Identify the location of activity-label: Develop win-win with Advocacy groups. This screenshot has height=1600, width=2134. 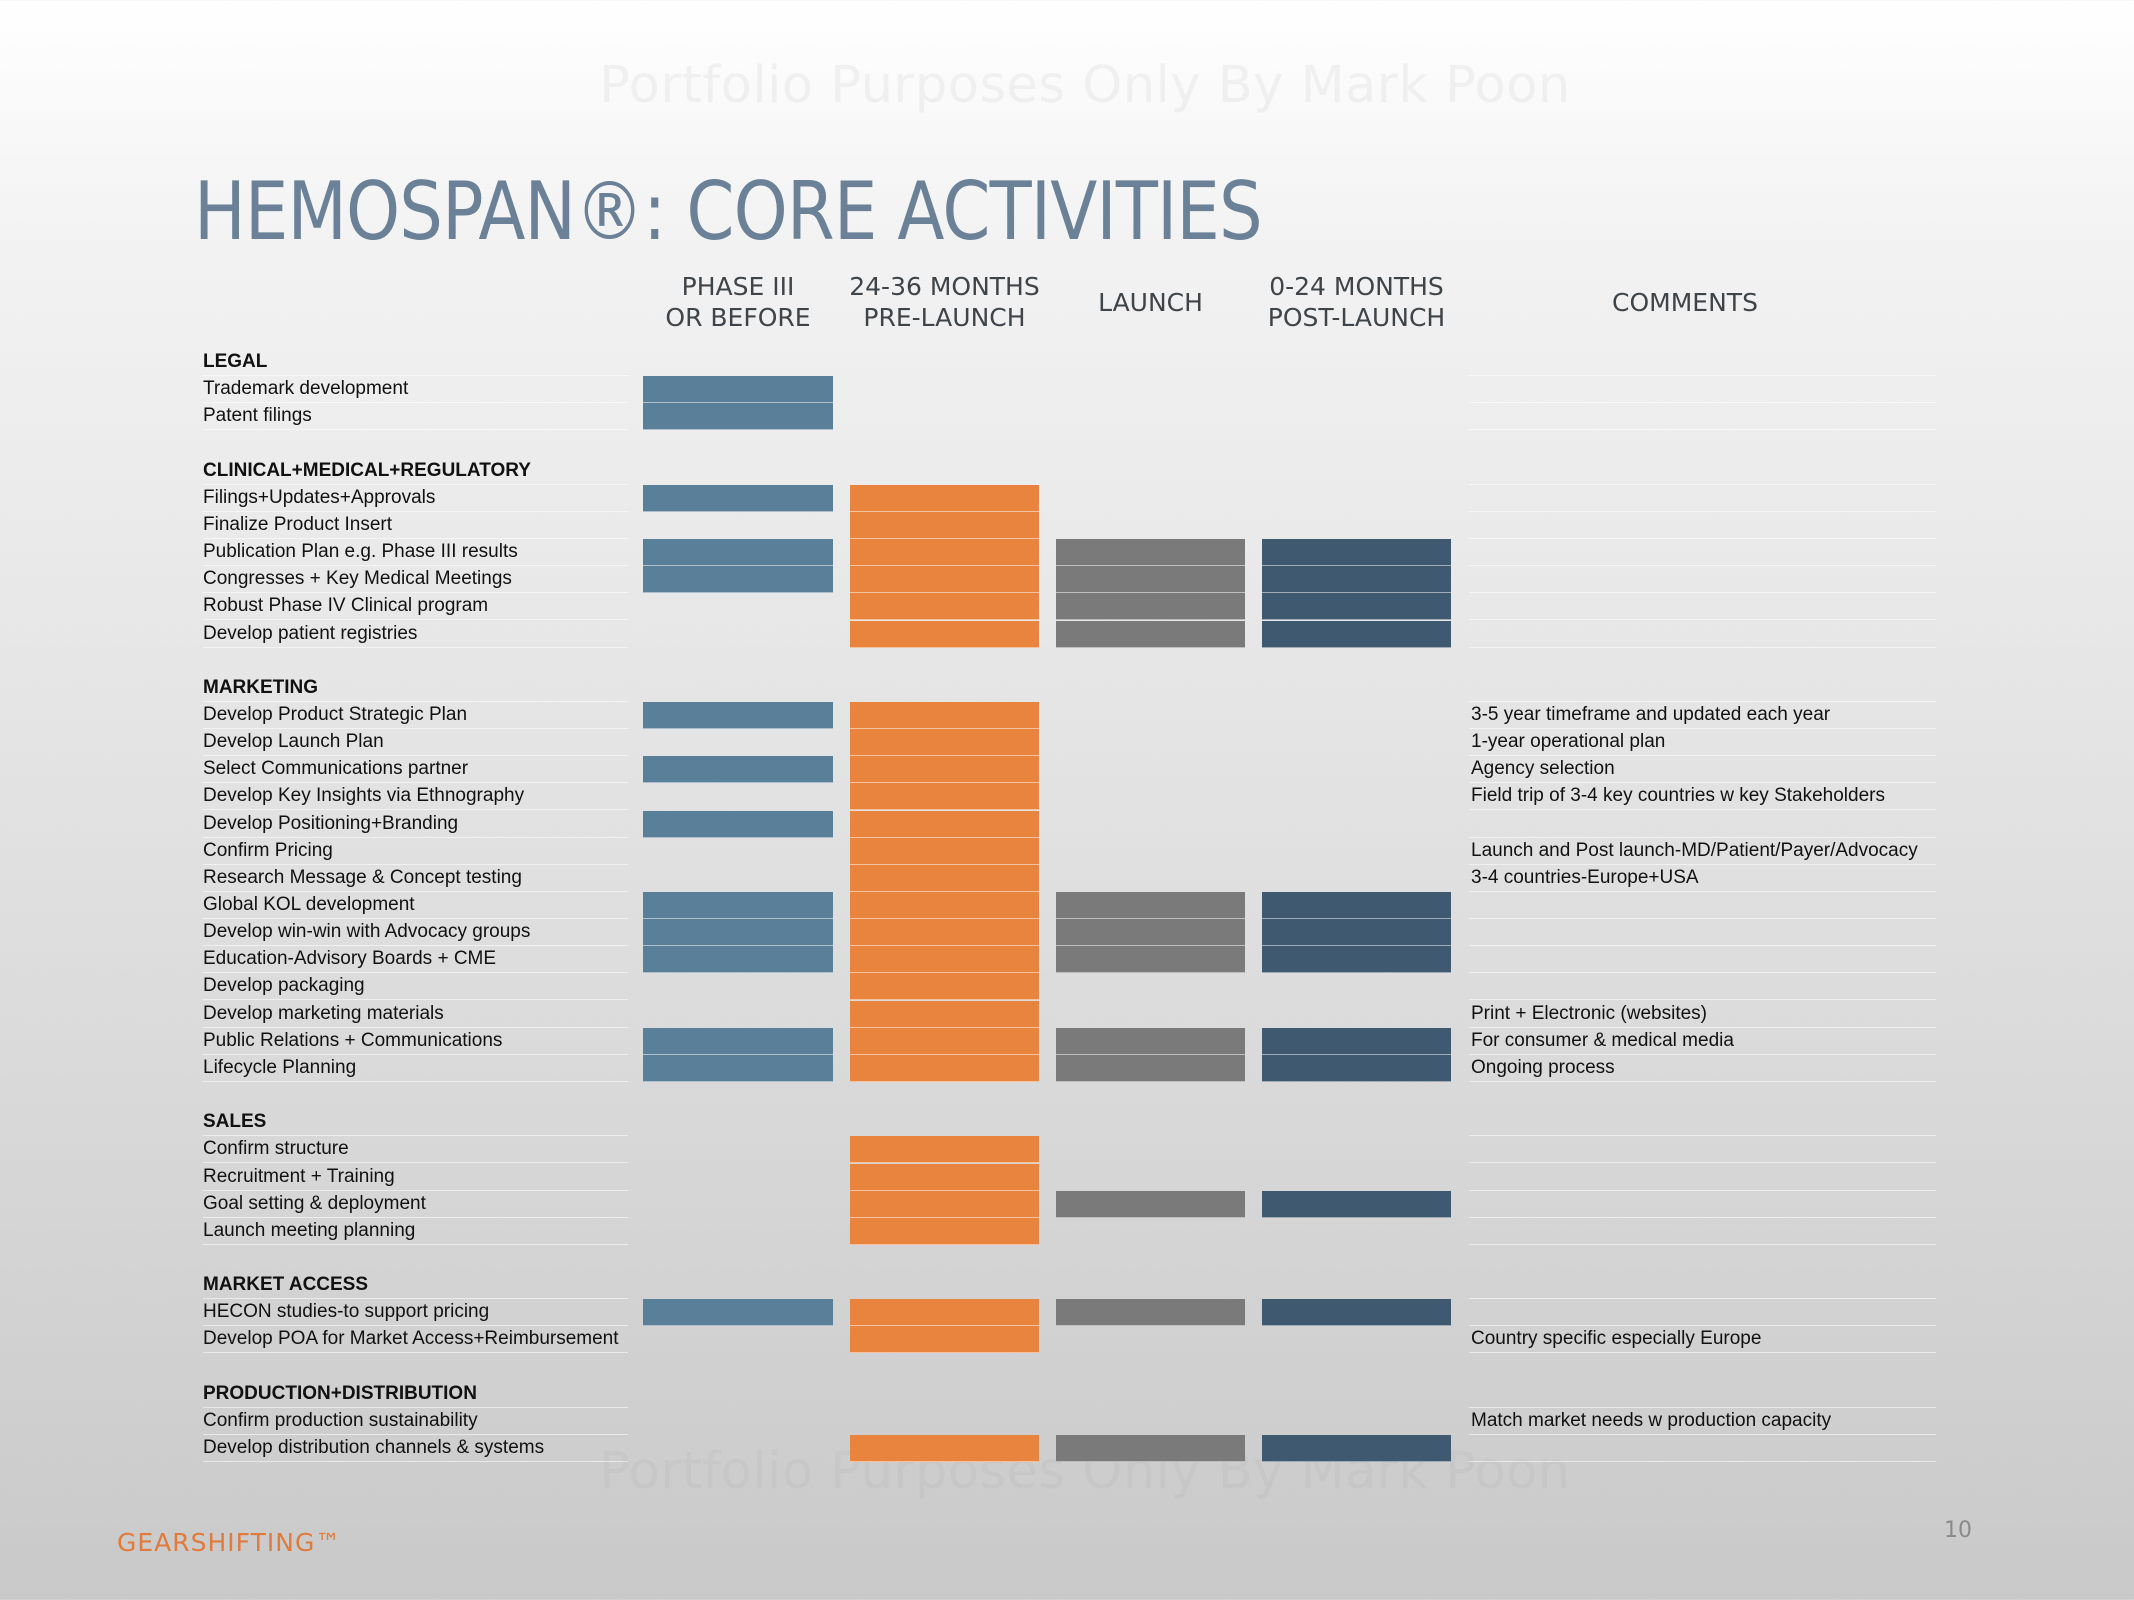
(415, 932).